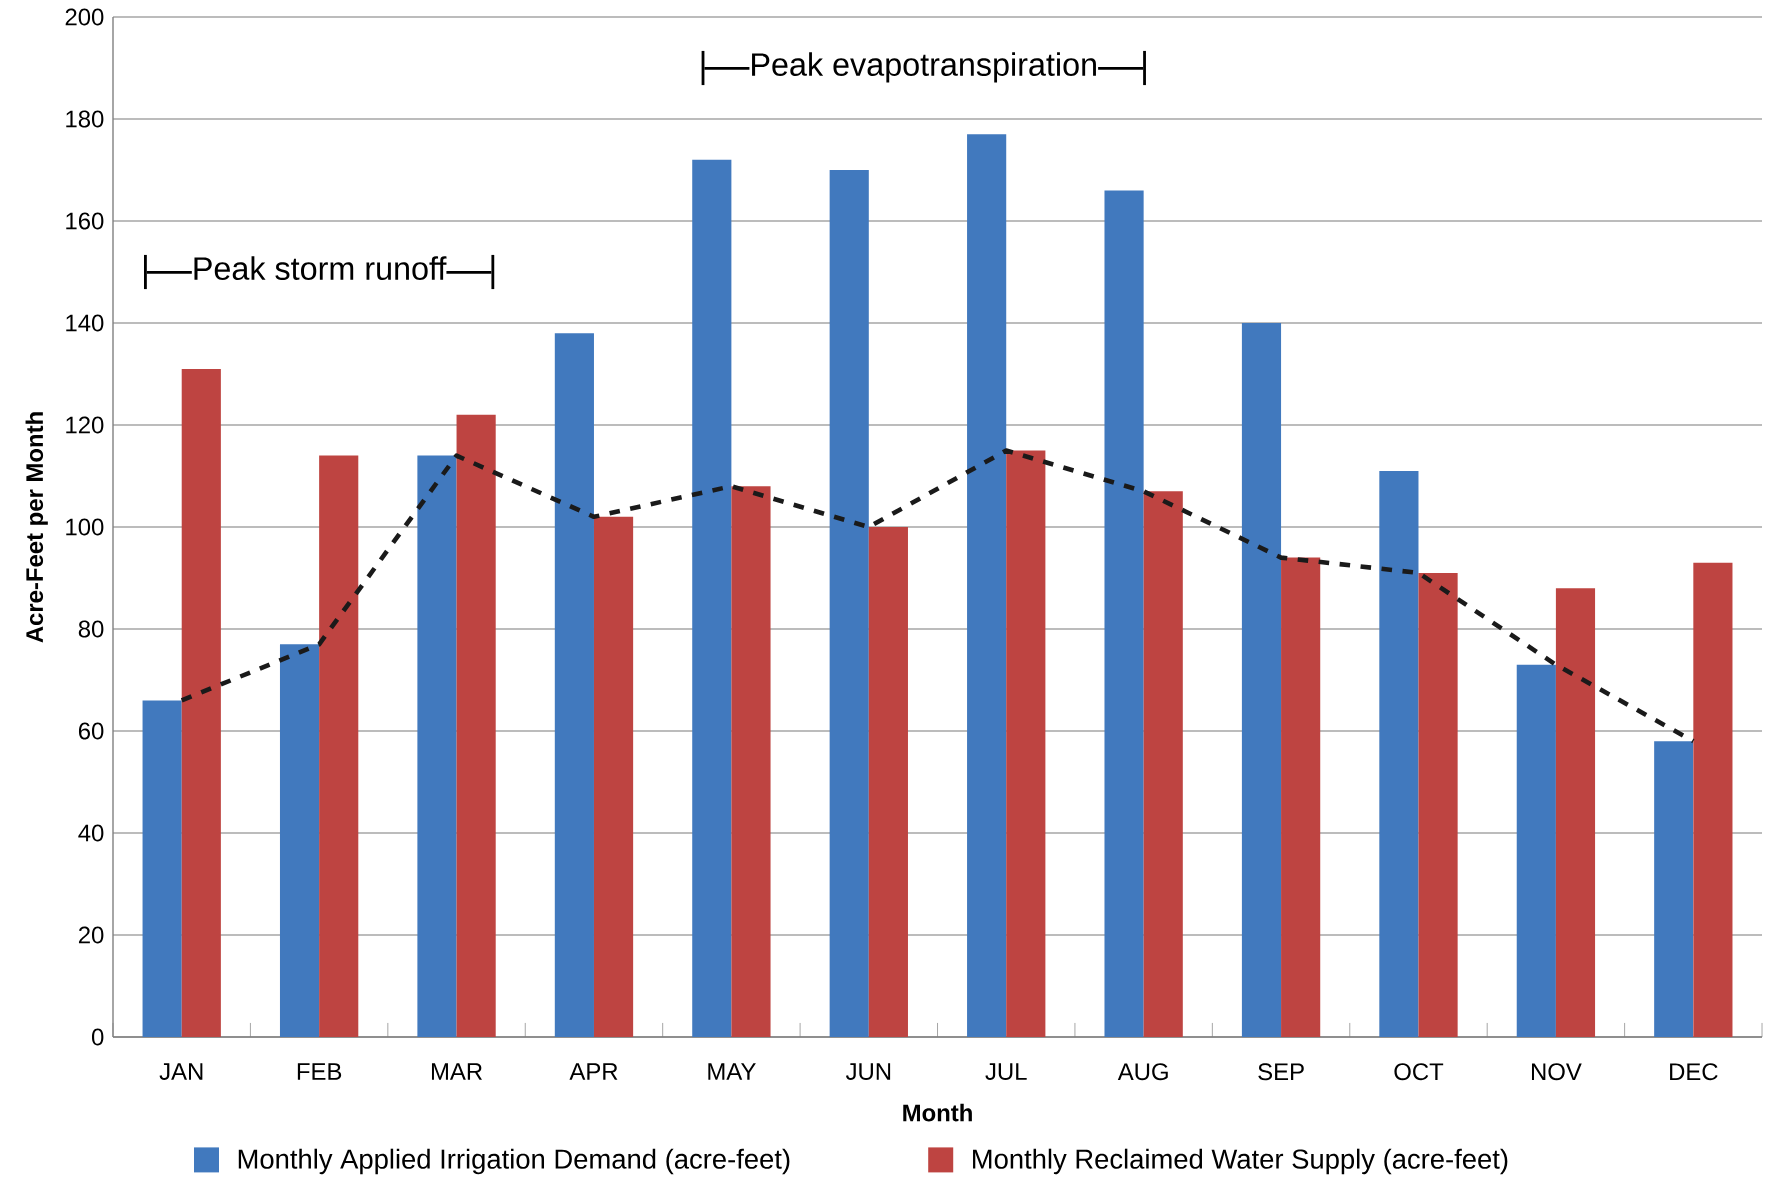 This screenshot has width=1765, height=1186. Describe the element at coordinates (514, 1161) in the screenshot. I see `legend-label: Monthly Applied Irrigation Demand (acre-feet)` at that location.